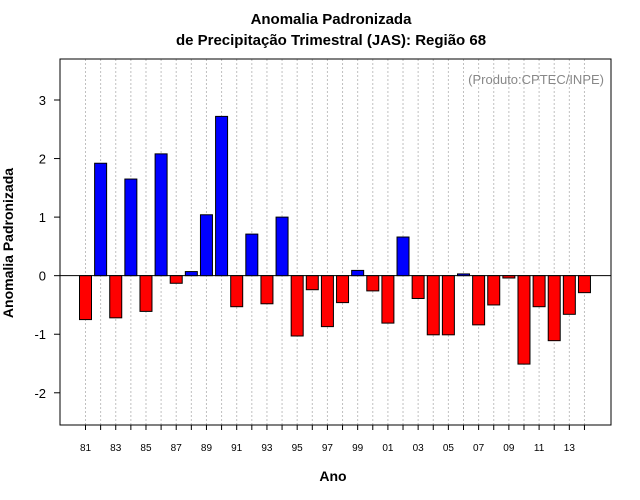  Describe the element at coordinates (584, 284) in the screenshot. I see `bar-2014` at that location.